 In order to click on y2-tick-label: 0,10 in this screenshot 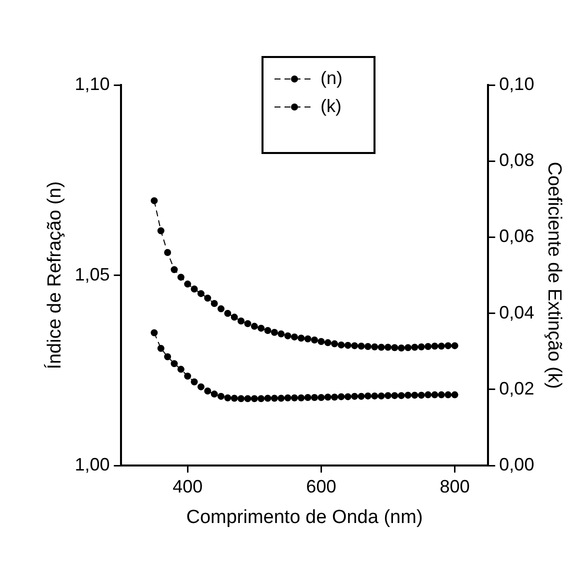, I will do `click(516, 84)`.